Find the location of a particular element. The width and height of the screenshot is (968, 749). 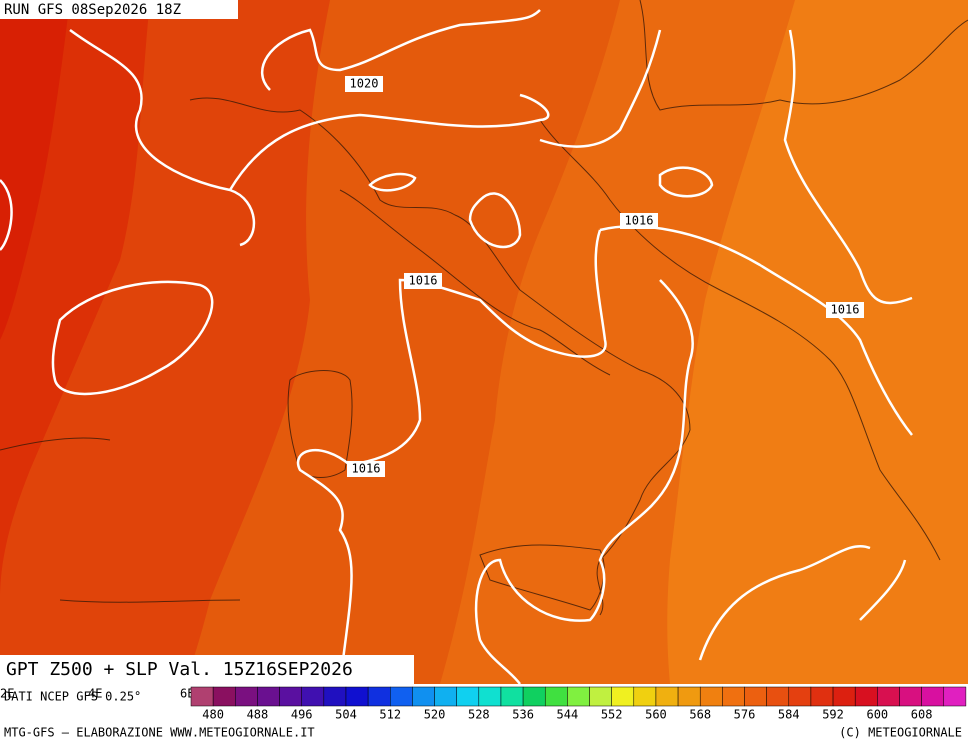

isobar-label: 1020 is located at coordinates (364, 84).